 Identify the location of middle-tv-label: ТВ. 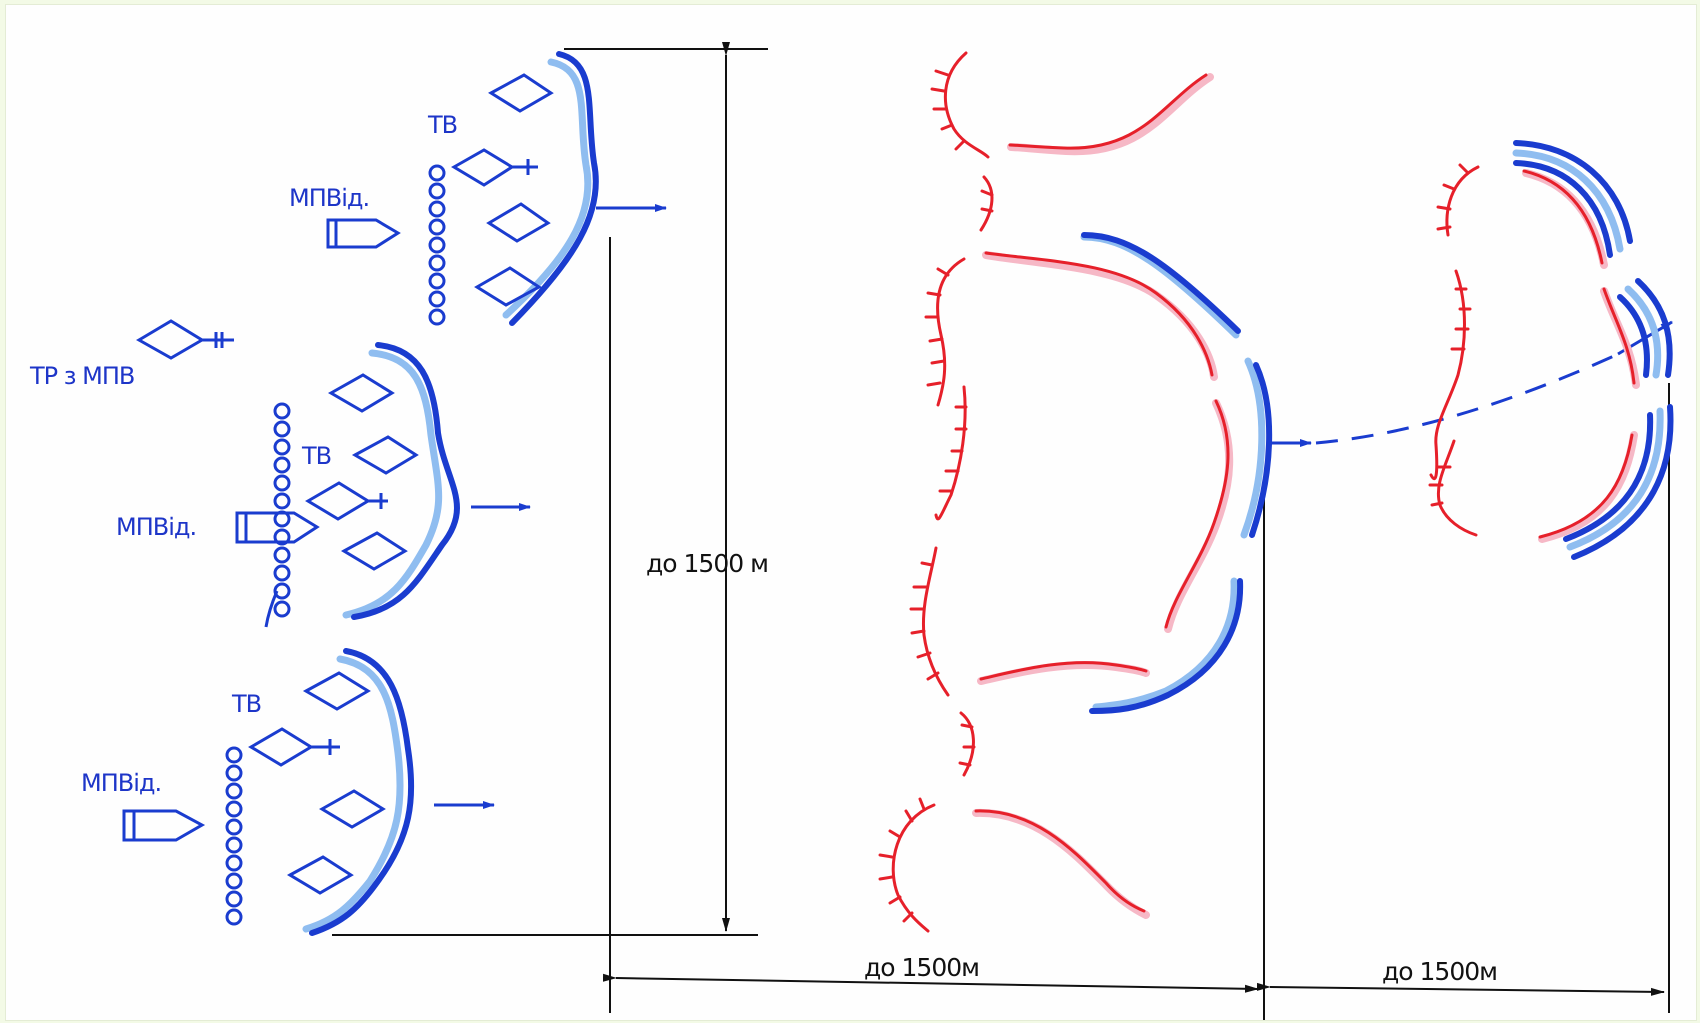
(316, 456).